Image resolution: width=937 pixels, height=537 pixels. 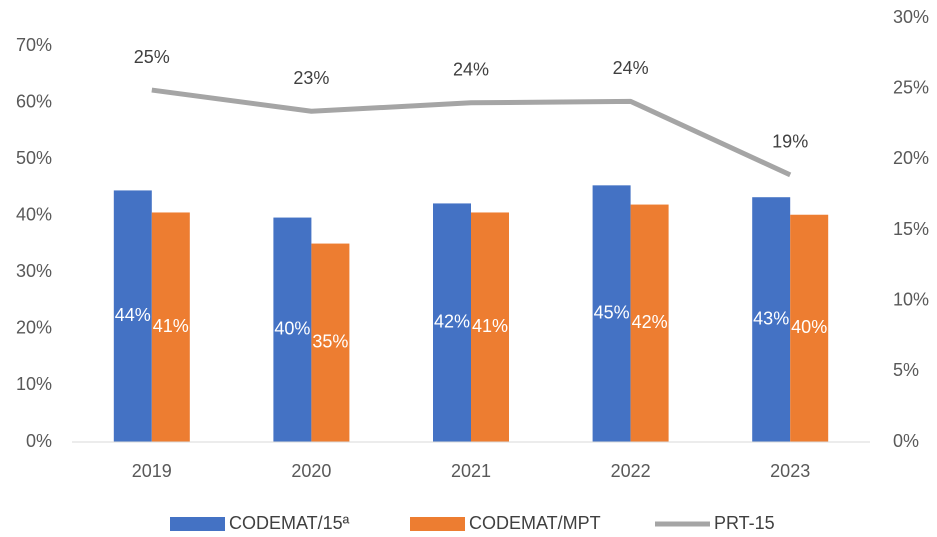 I want to click on y-tick-label: 30%, so click(x=34, y=271).